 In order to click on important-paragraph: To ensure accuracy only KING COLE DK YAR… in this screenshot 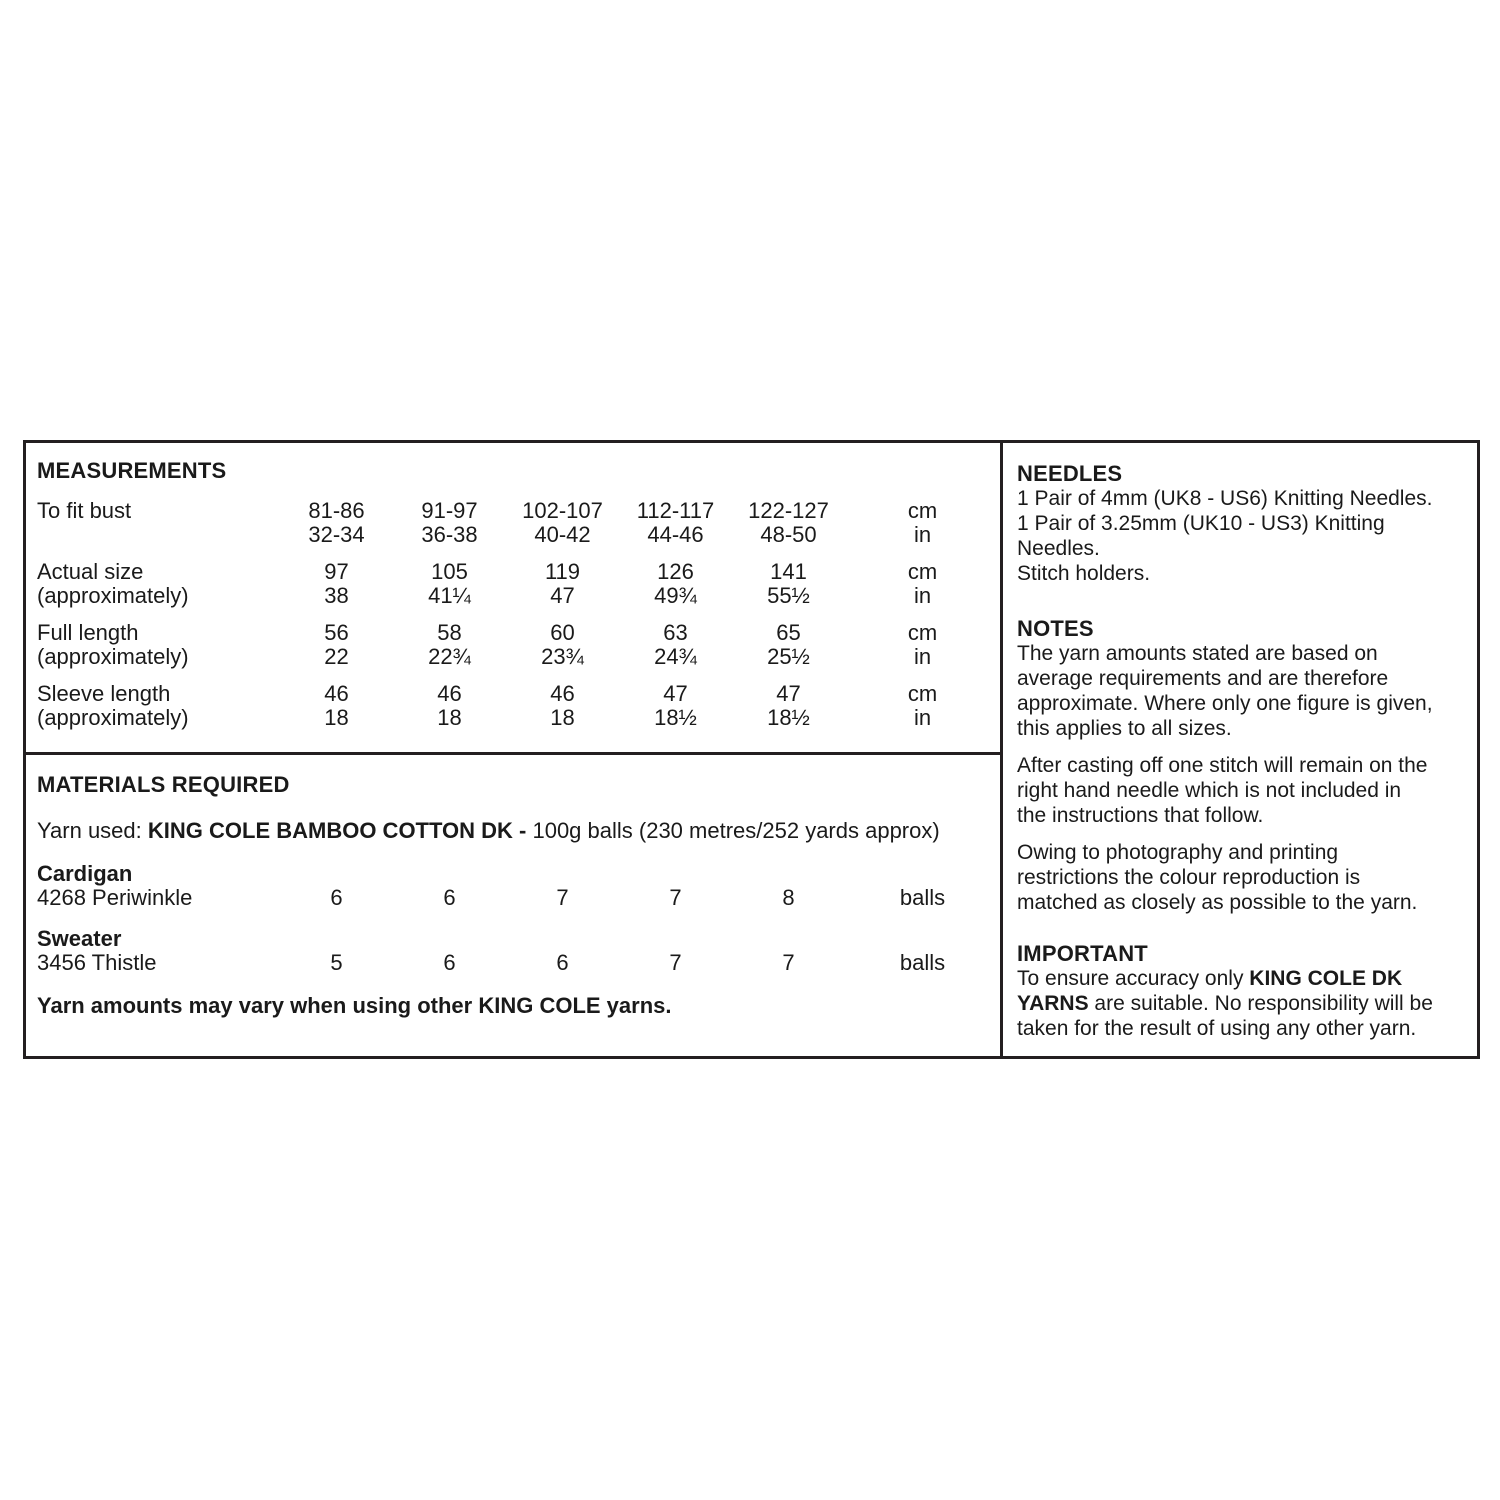, I will do `click(1247, 1003)`.